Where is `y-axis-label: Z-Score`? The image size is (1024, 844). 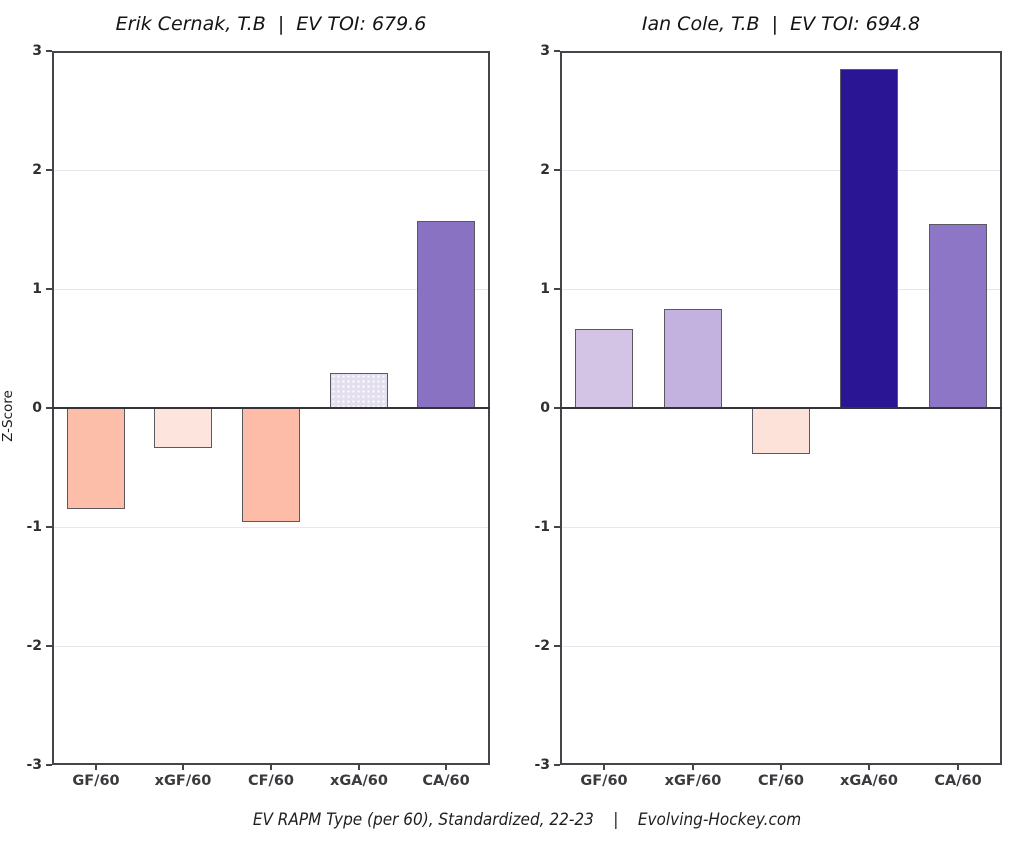
y-axis-label: Z-Score is located at coordinates (8, 416).